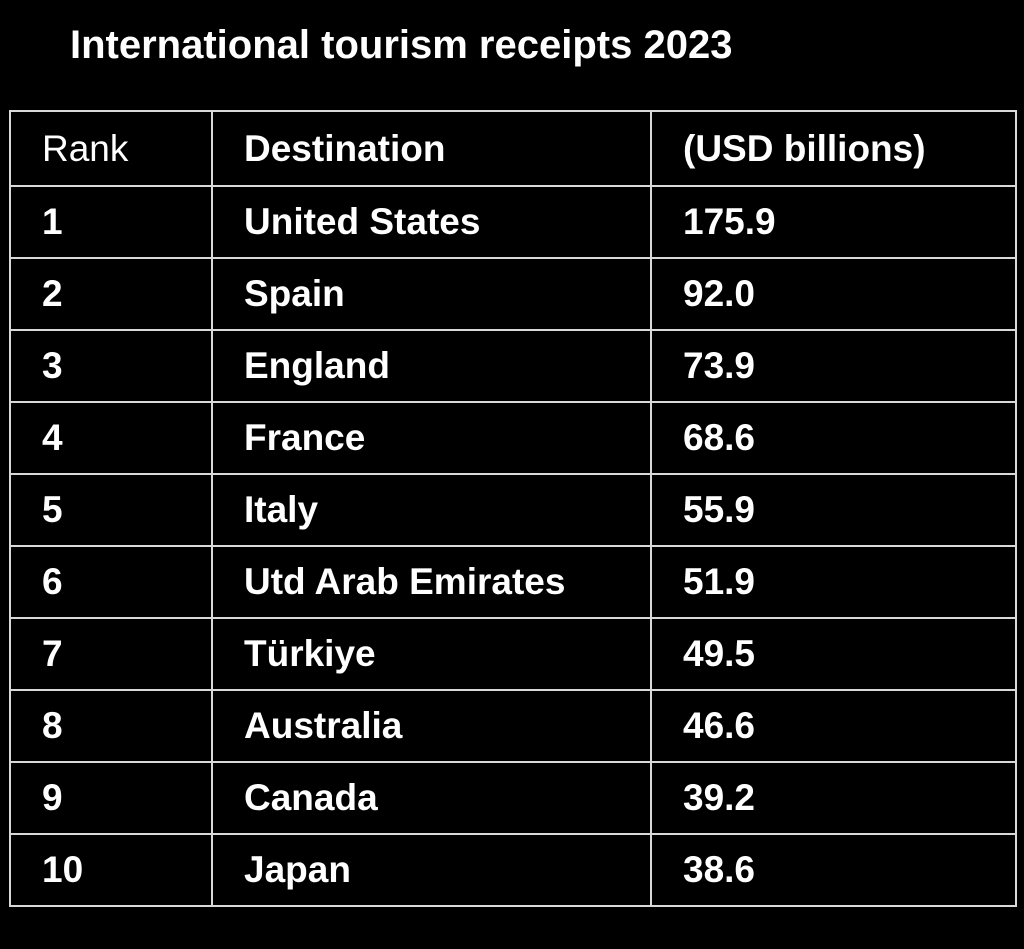  I want to click on rank-cell: 4, so click(111, 438).